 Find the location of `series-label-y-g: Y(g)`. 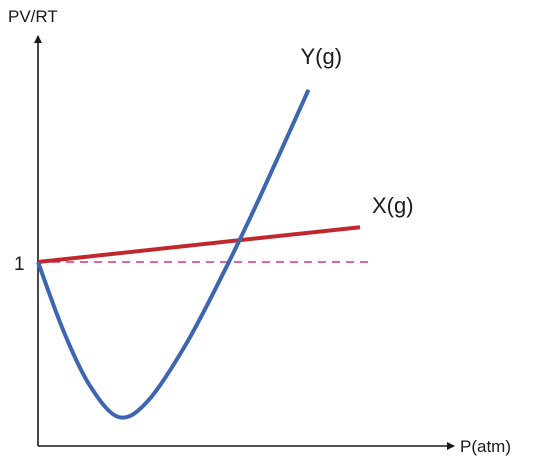

series-label-y-g: Y(g) is located at coordinates (321, 56).